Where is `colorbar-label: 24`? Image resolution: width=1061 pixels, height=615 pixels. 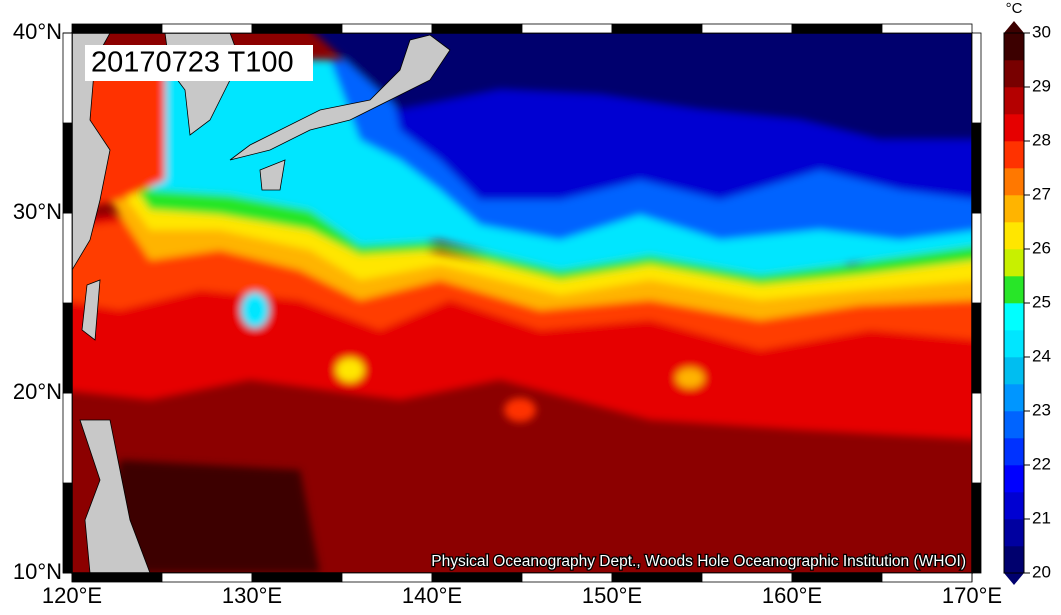 colorbar-label: 24 is located at coordinates (1041, 355).